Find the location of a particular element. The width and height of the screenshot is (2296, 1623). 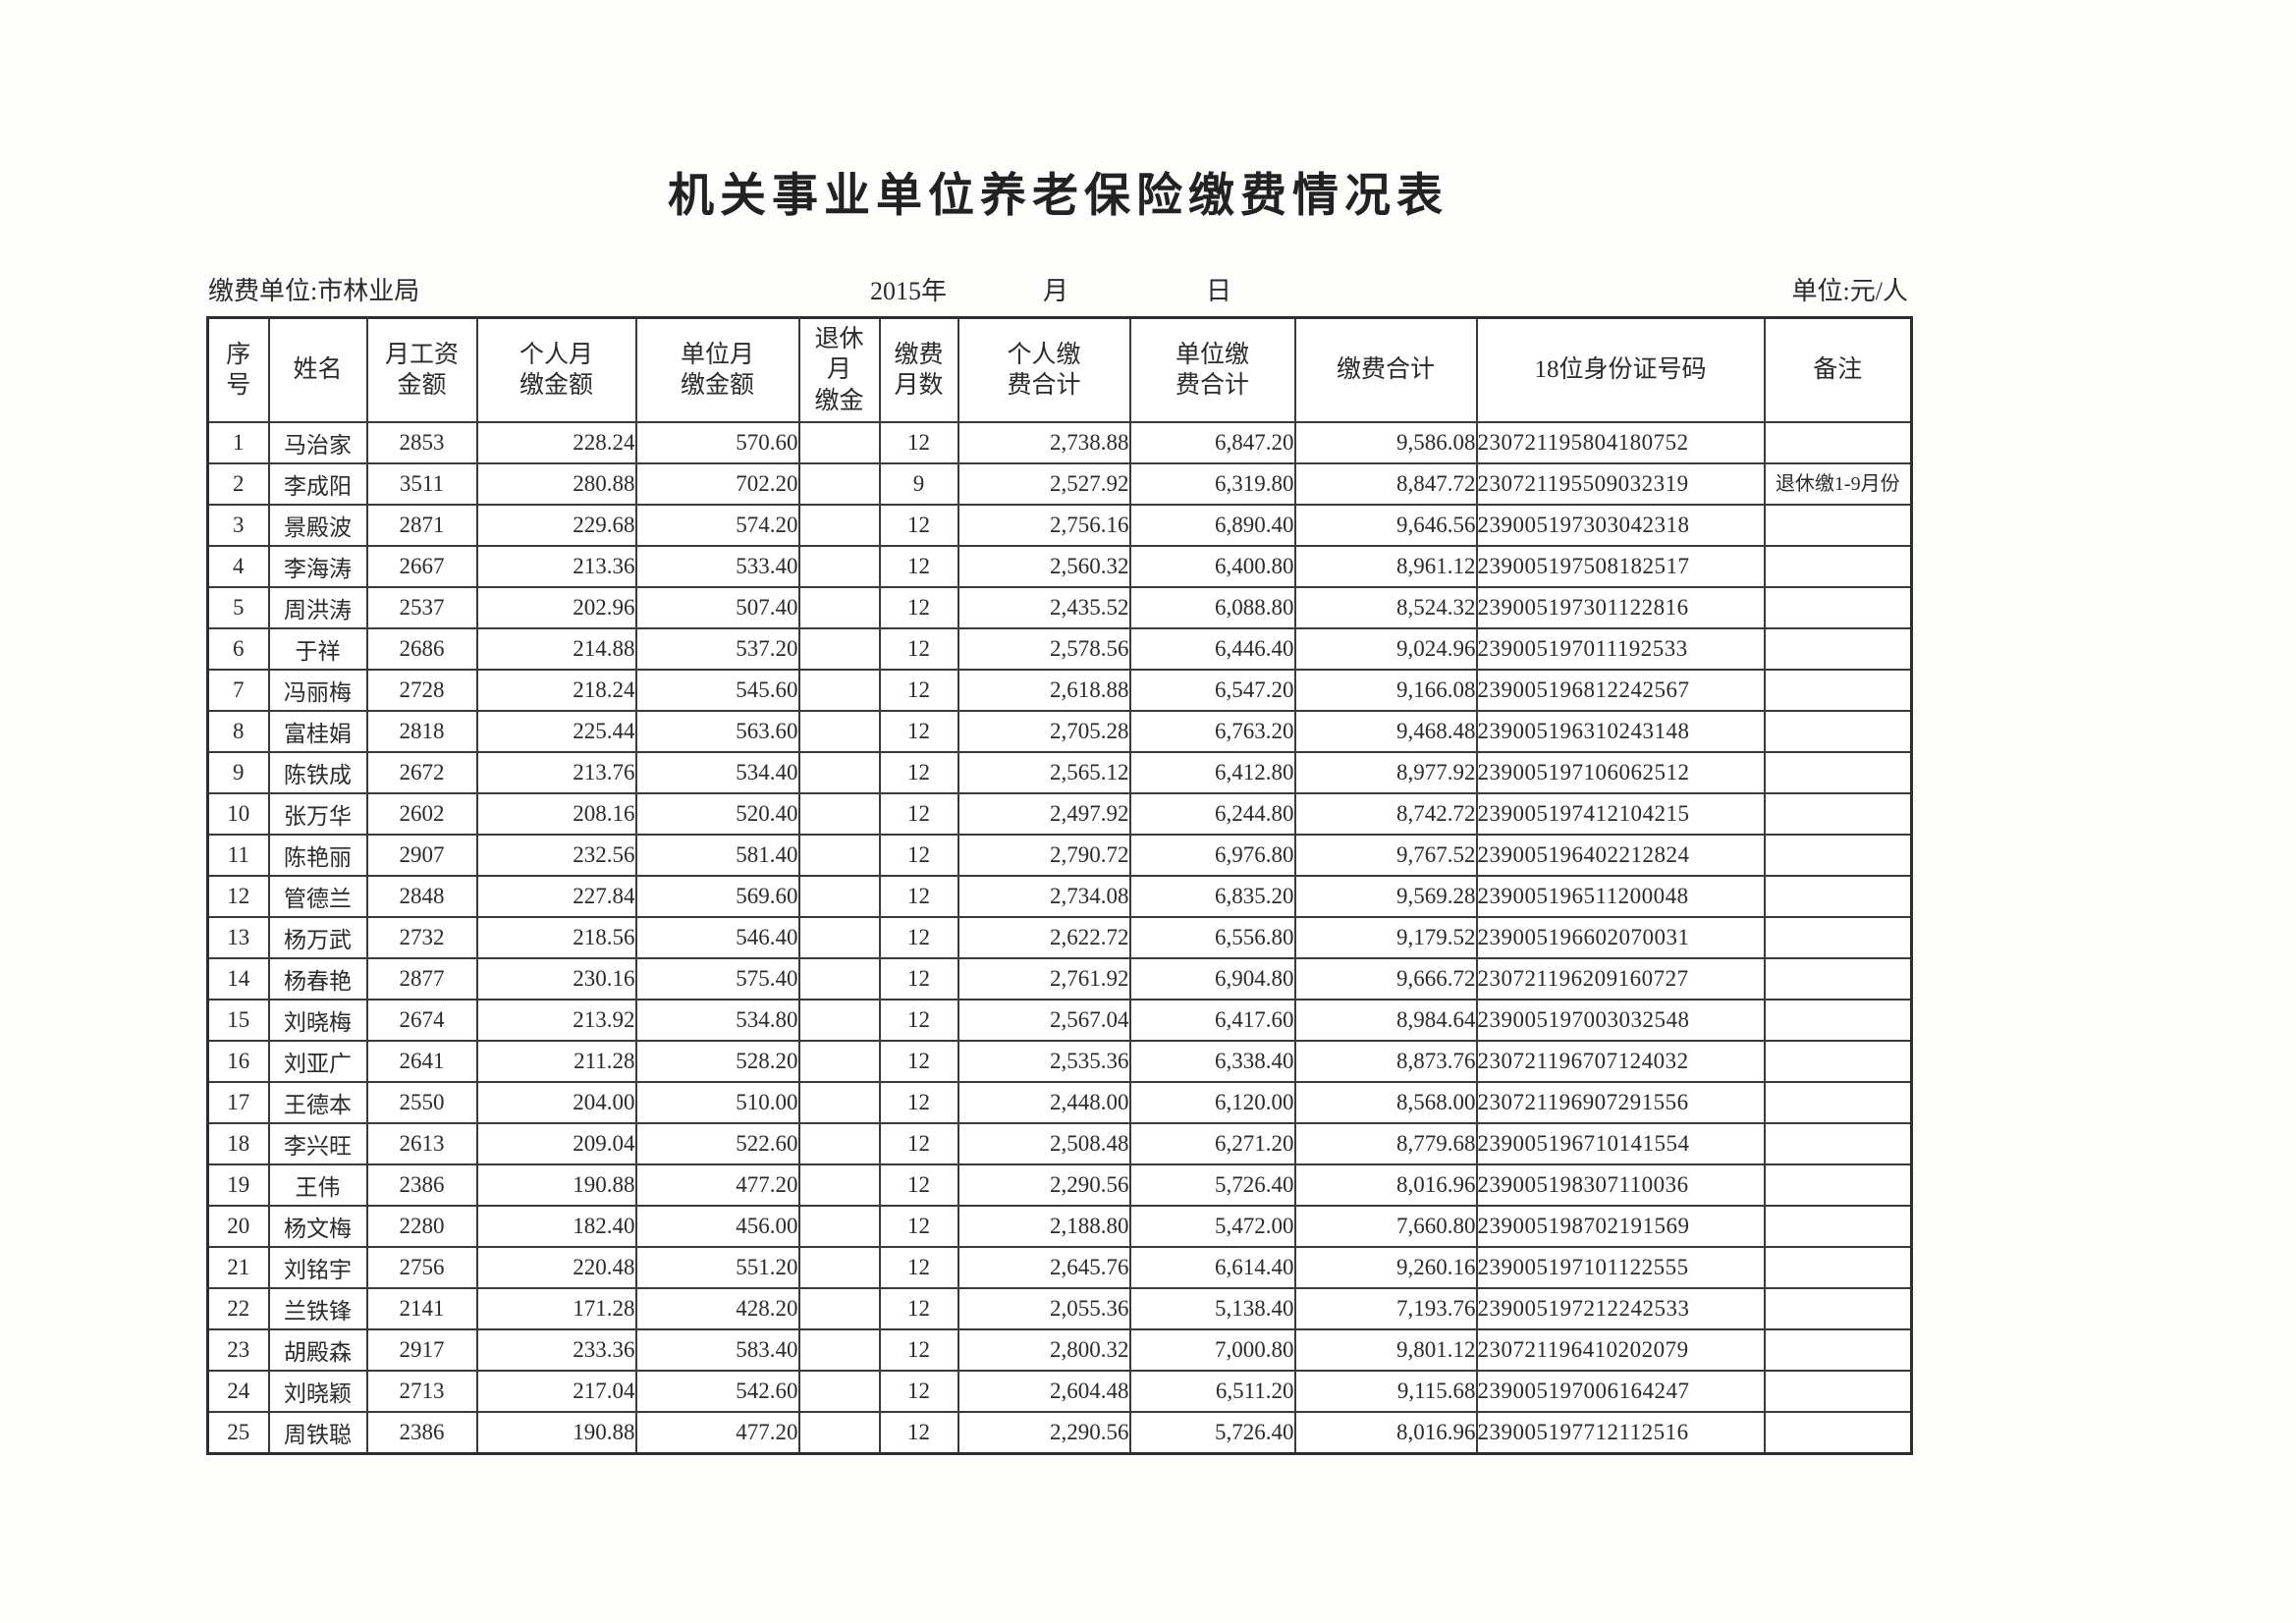

cell-personal-total: 2,618.88 is located at coordinates (1044, 690).